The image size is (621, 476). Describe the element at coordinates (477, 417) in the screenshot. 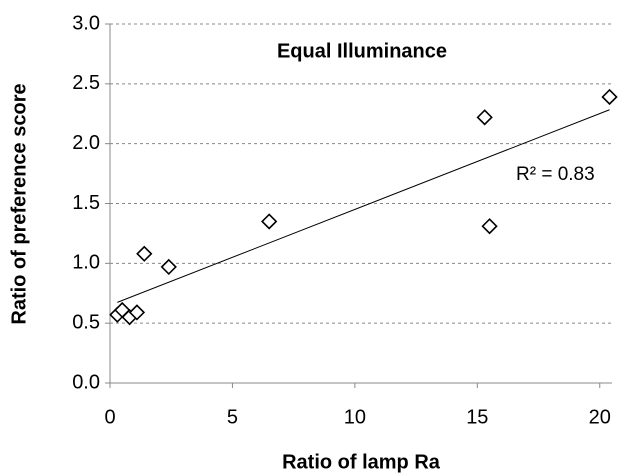

I see `x-tick-label: 15` at that location.